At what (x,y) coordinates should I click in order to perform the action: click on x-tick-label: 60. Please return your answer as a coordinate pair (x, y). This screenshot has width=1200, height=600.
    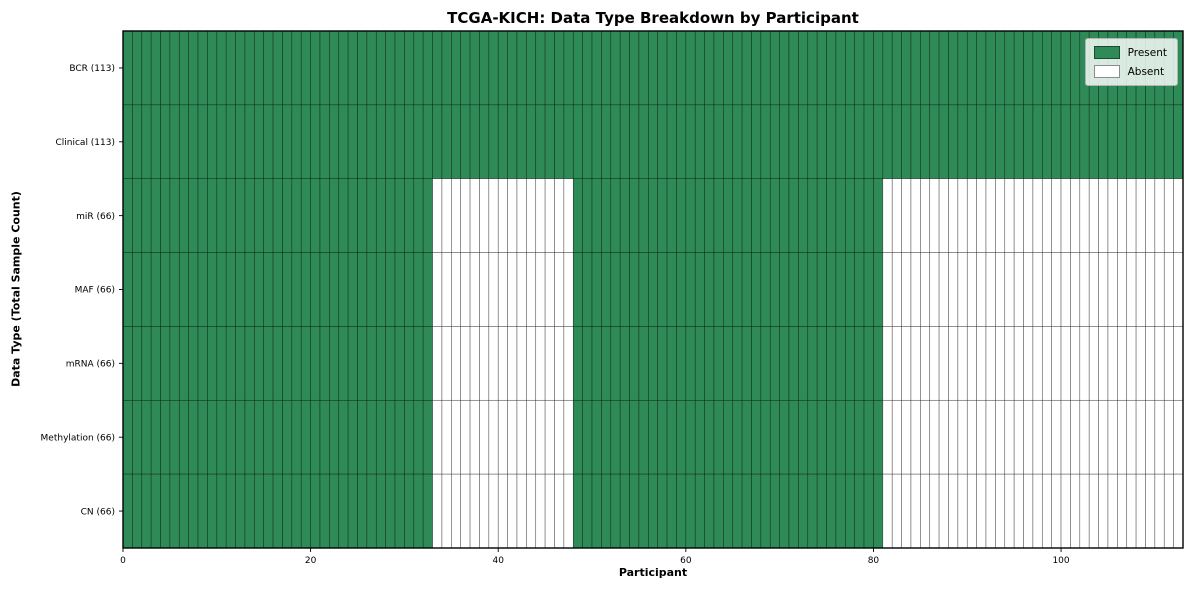
    Looking at the image, I should click on (686, 561).